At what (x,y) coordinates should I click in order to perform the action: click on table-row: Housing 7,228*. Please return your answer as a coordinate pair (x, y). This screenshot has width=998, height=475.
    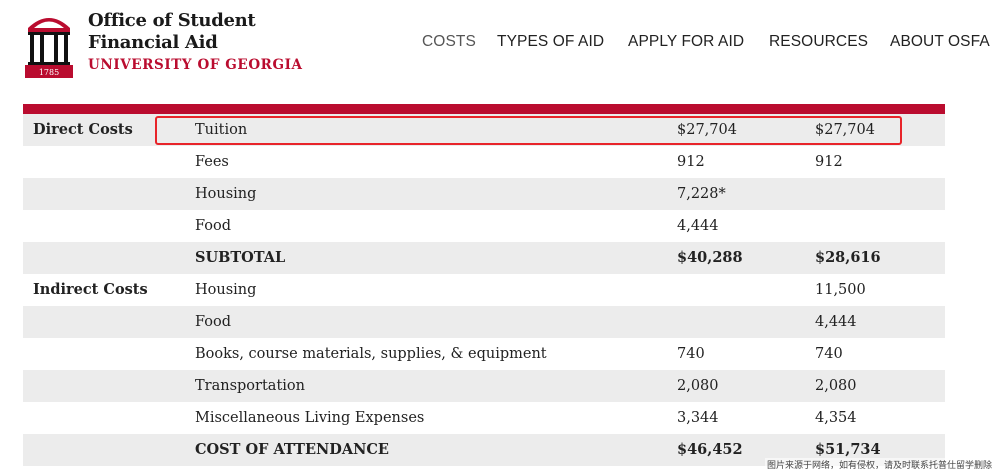
    Looking at the image, I should click on (484, 194).